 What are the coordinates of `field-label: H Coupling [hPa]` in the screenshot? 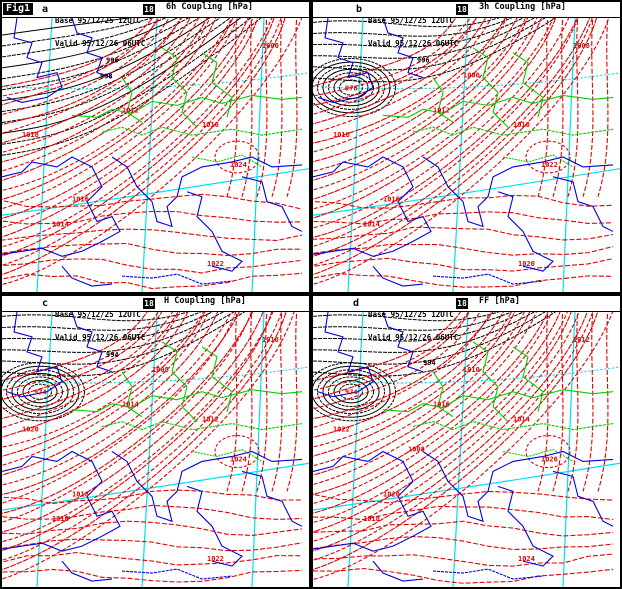 It's located at (205, 301).